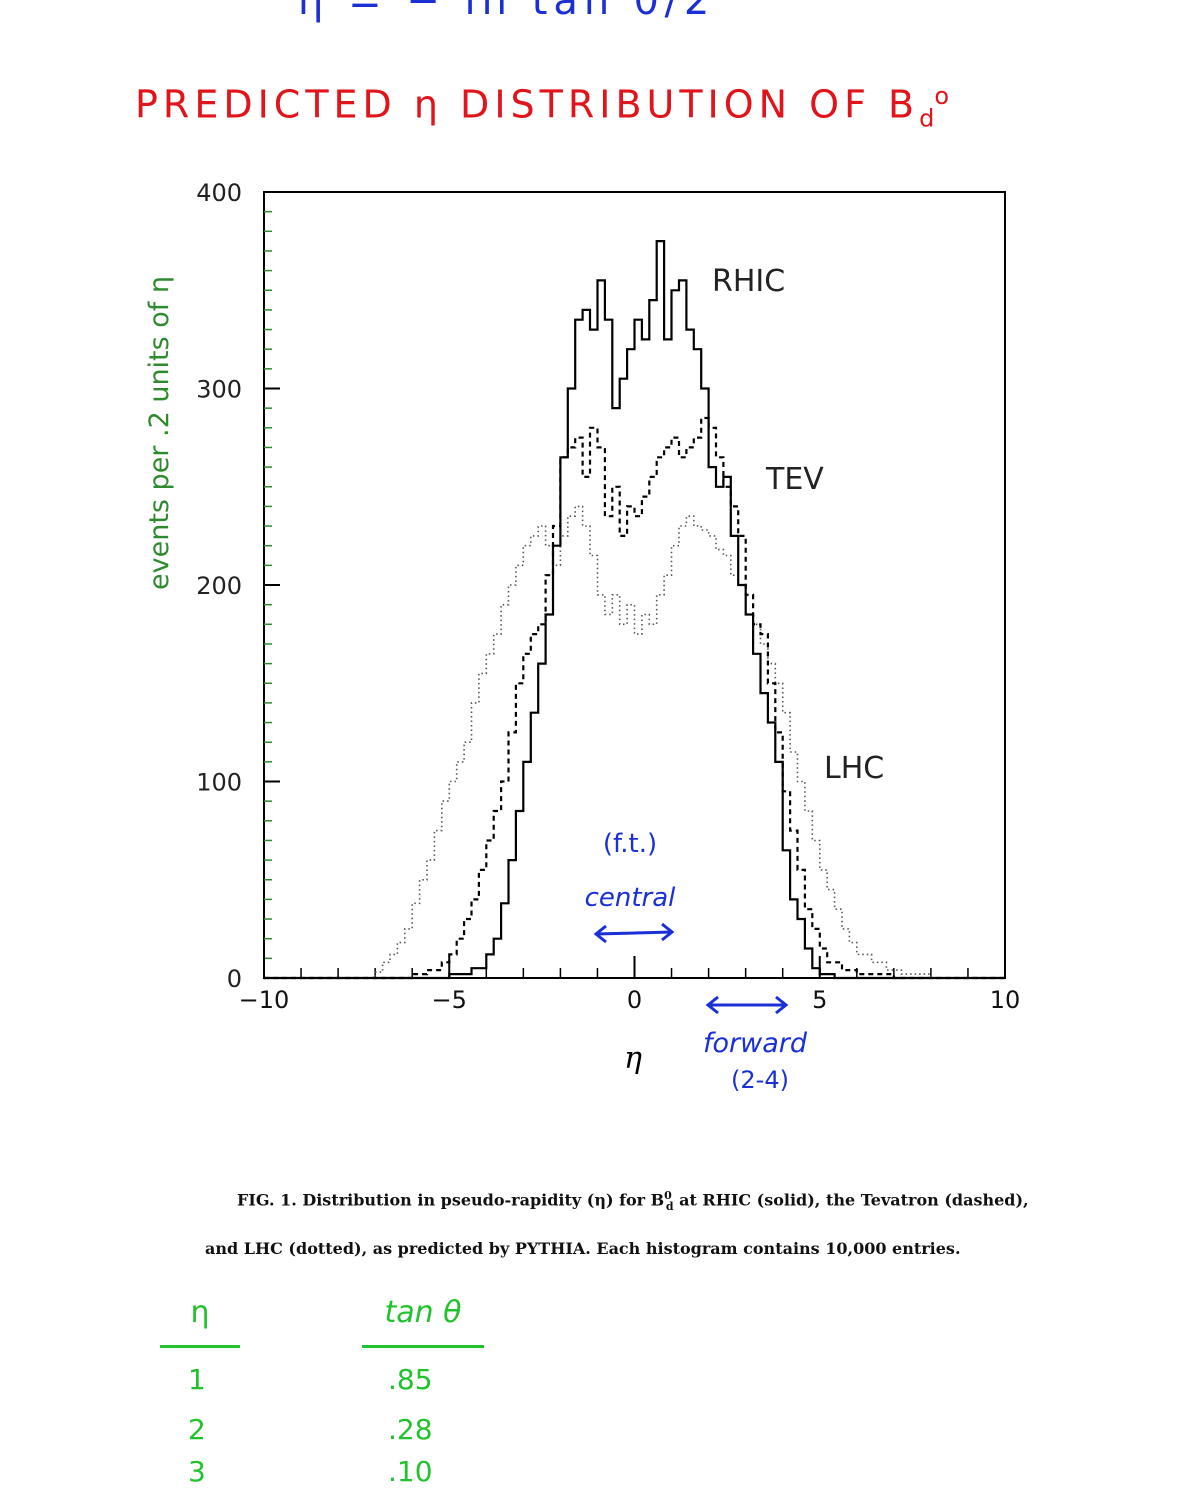  I want to click on x-tick-label: −10, so click(264, 1000).